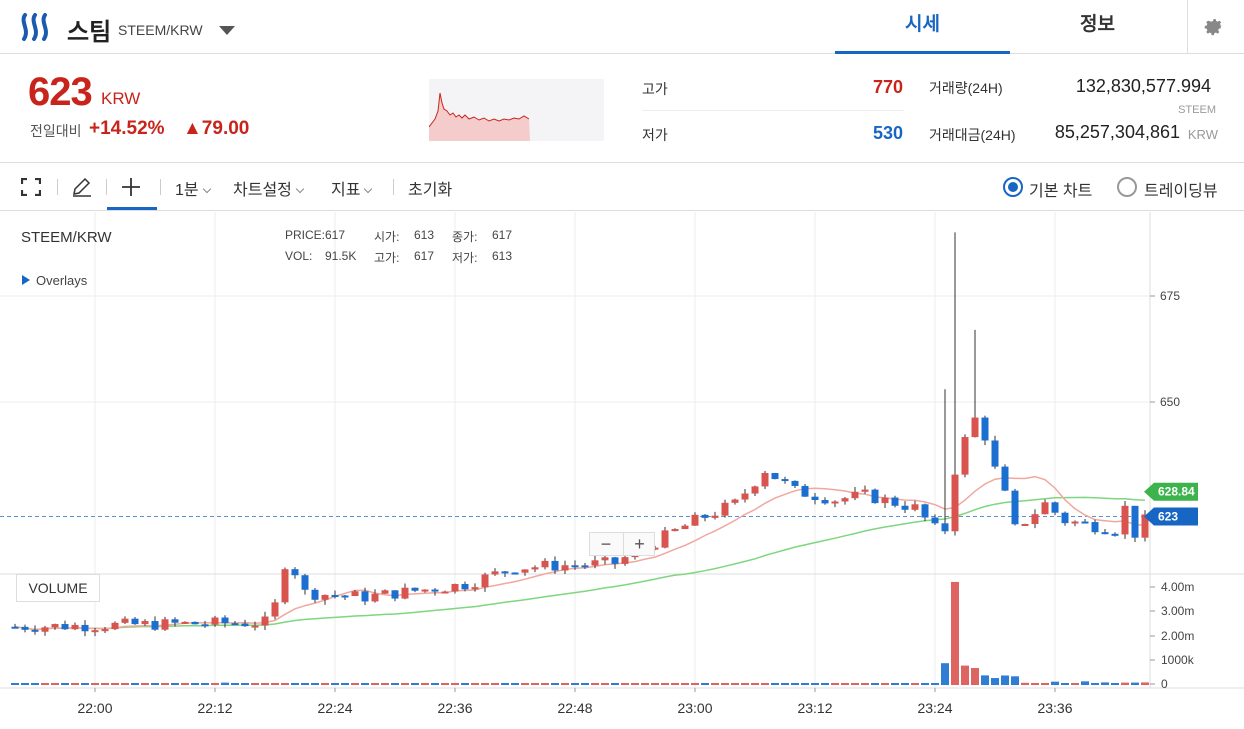 Image resolution: width=1244 pixels, height=729 pixels. Describe the element at coordinates (622, 187) in the screenshot. I see `chart-toolbar: 1분 차트설정 지표 초기화 기본 차트 트레이딩뷰` at that location.